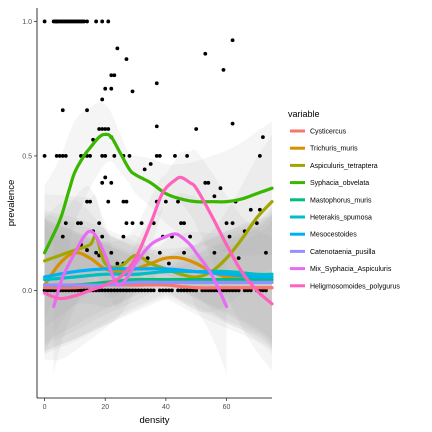  Describe the element at coordinates (355, 286) in the screenshot. I see `legend-label-heligmosomoides-polygurus: Heligmosomoides_polygurus` at that location.